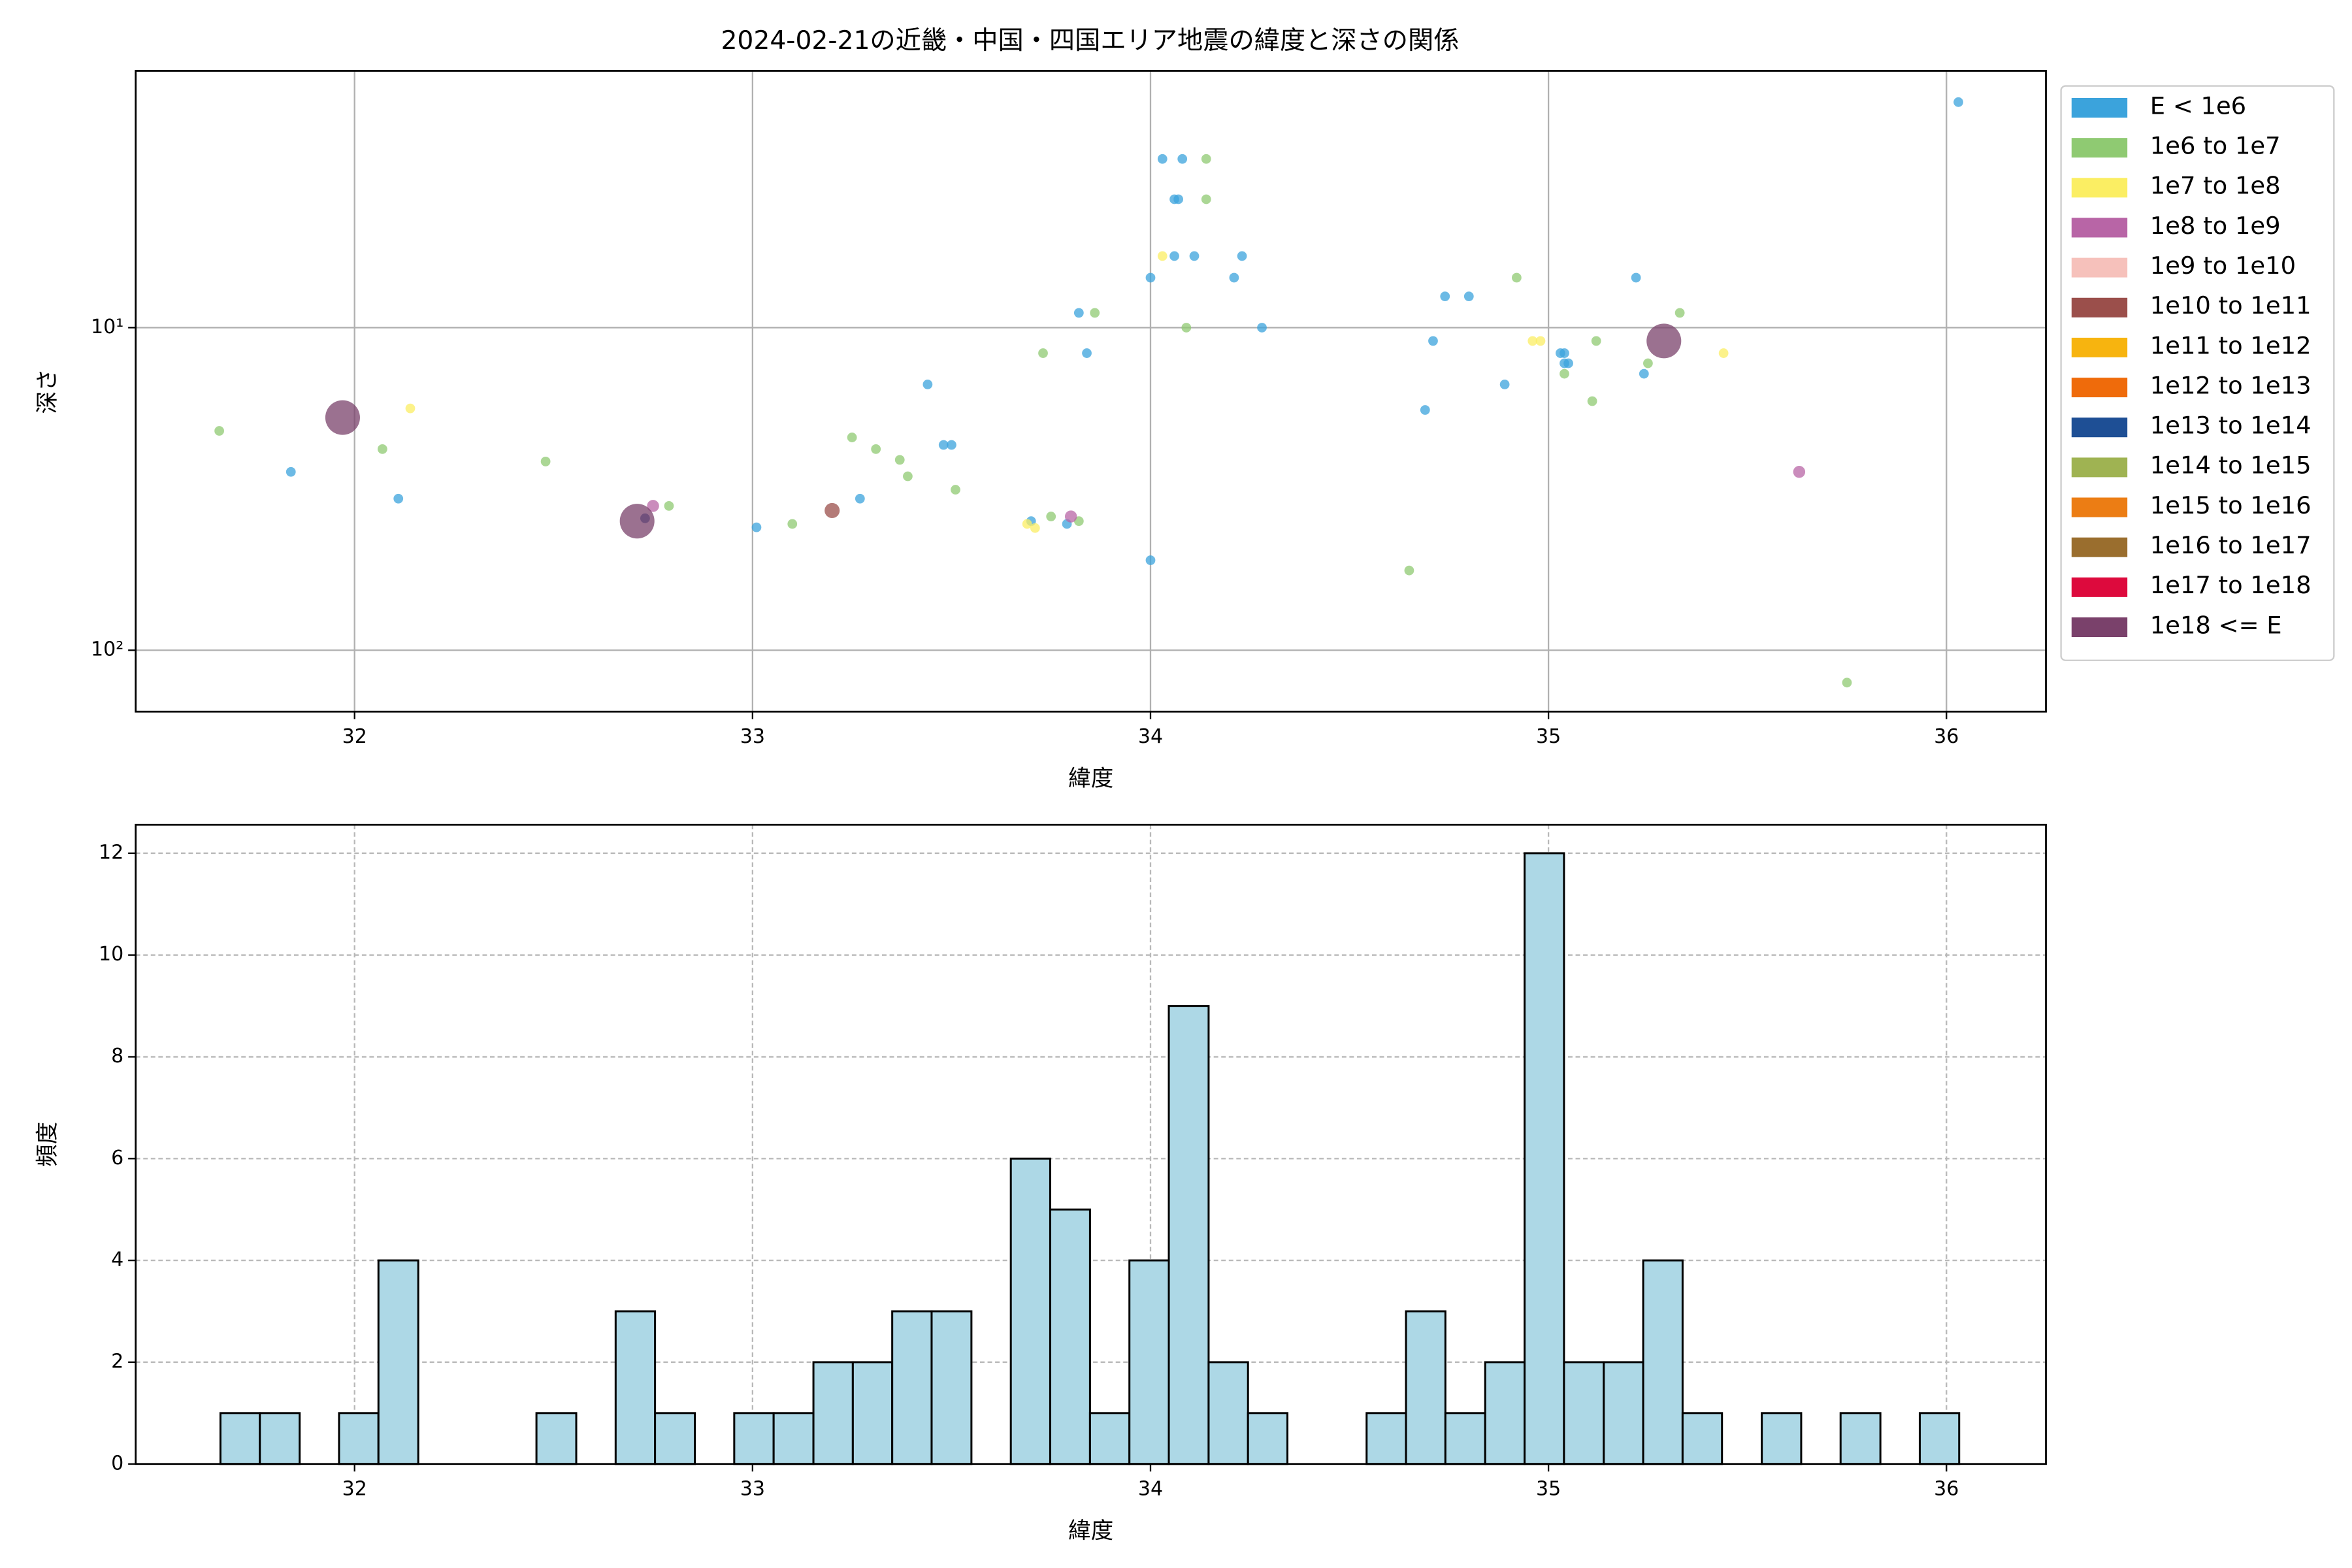 The image size is (2352, 1568). What do you see at coordinates (2230, 465) in the screenshot?
I see `legend-label: 1e14 to 1e15` at bounding box center [2230, 465].